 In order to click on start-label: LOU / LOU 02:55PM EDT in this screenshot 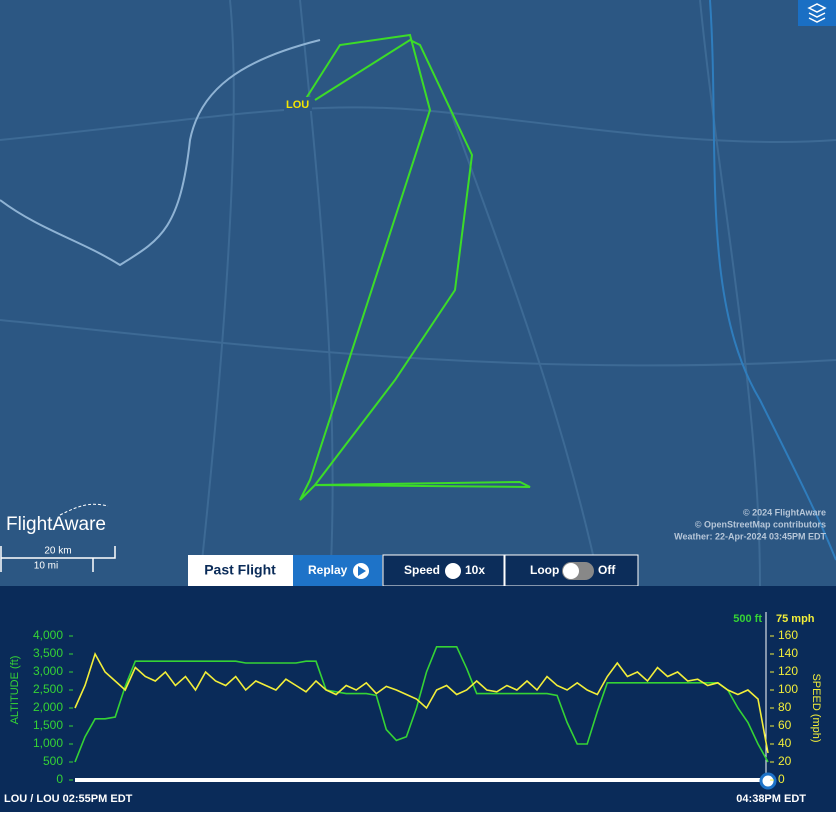, I will do `click(68, 799)`.